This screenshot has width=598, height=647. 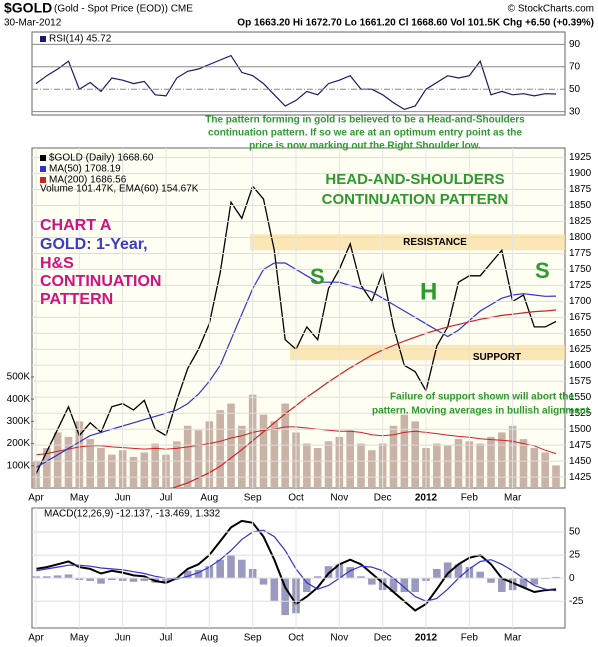 What do you see at coordinates (76, 299) in the screenshot?
I see `chart-label: PATTERN` at bounding box center [76, 299].